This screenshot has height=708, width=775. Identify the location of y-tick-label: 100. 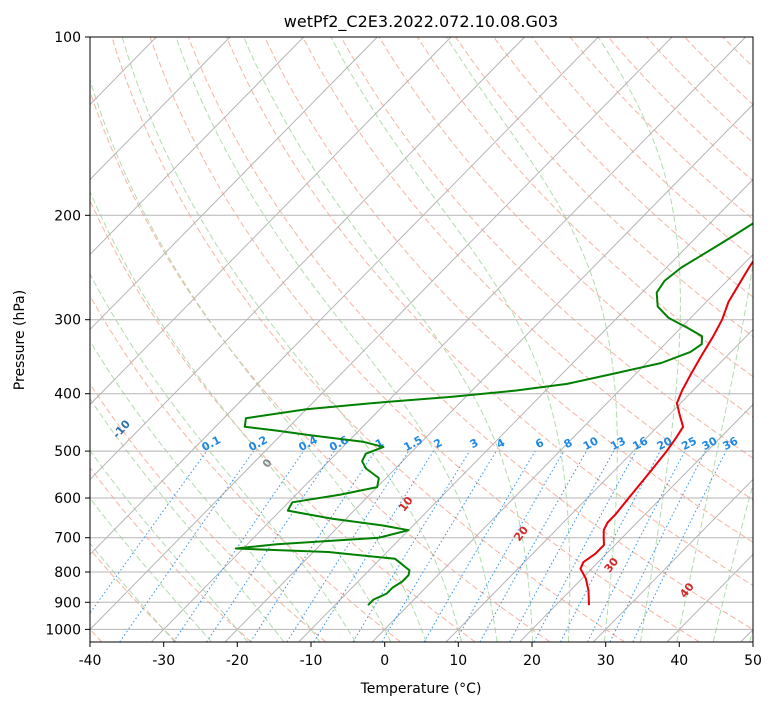
(67, 38).